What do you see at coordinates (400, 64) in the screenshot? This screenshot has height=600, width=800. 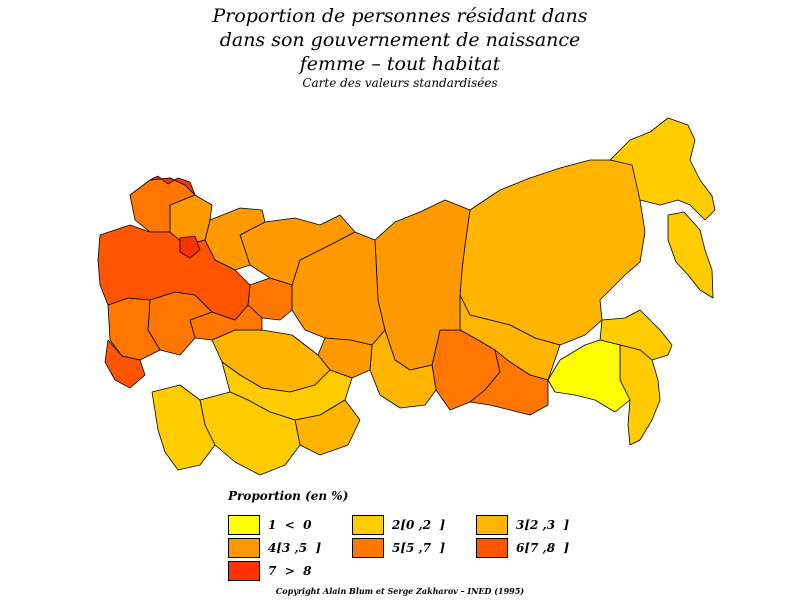 I see `map-title-line-3: femme – tout habitat` at bounding box center [400, 64].